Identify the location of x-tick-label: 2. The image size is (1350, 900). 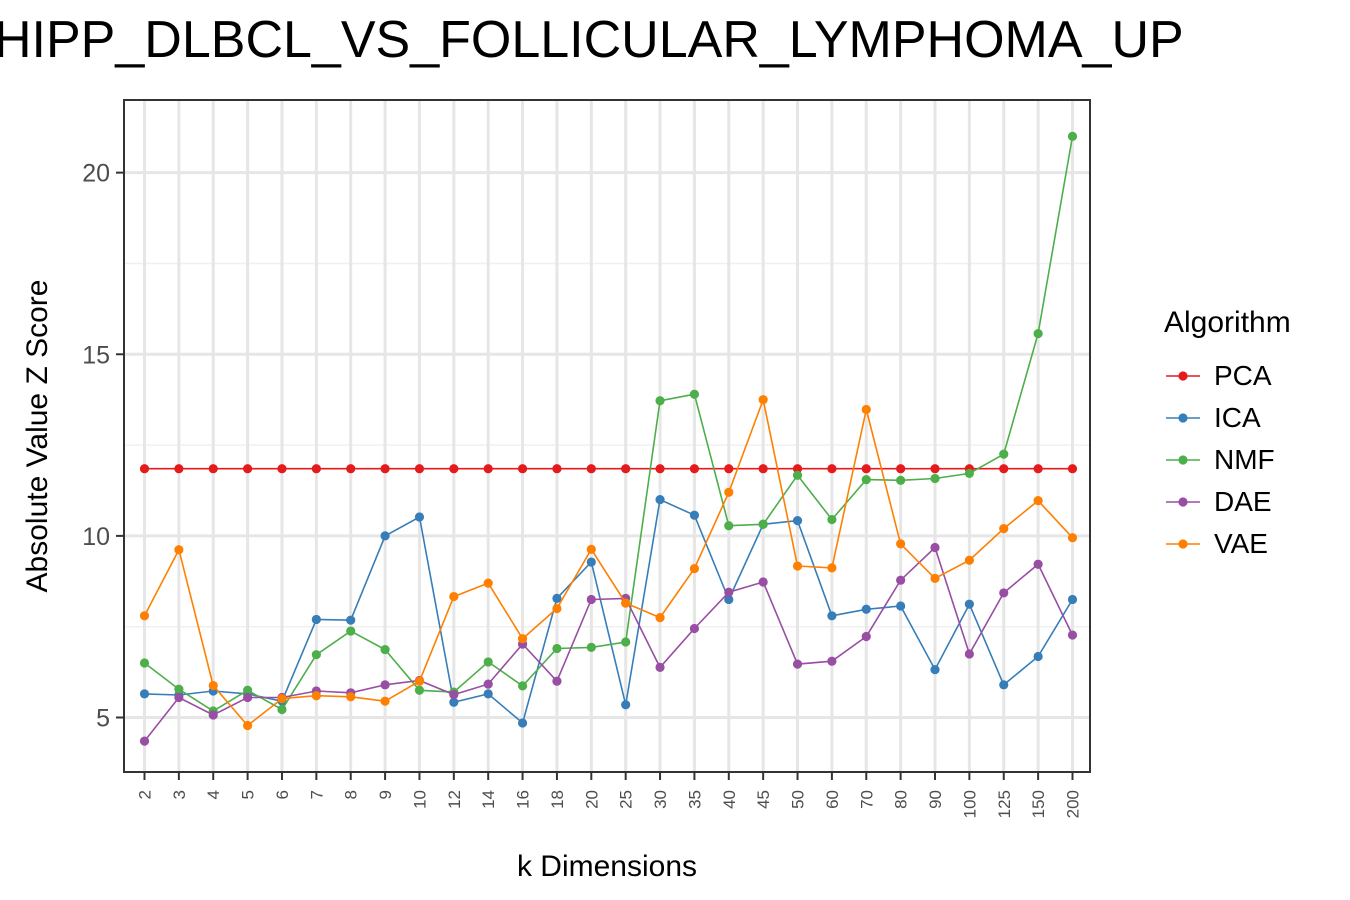
(145, 794).